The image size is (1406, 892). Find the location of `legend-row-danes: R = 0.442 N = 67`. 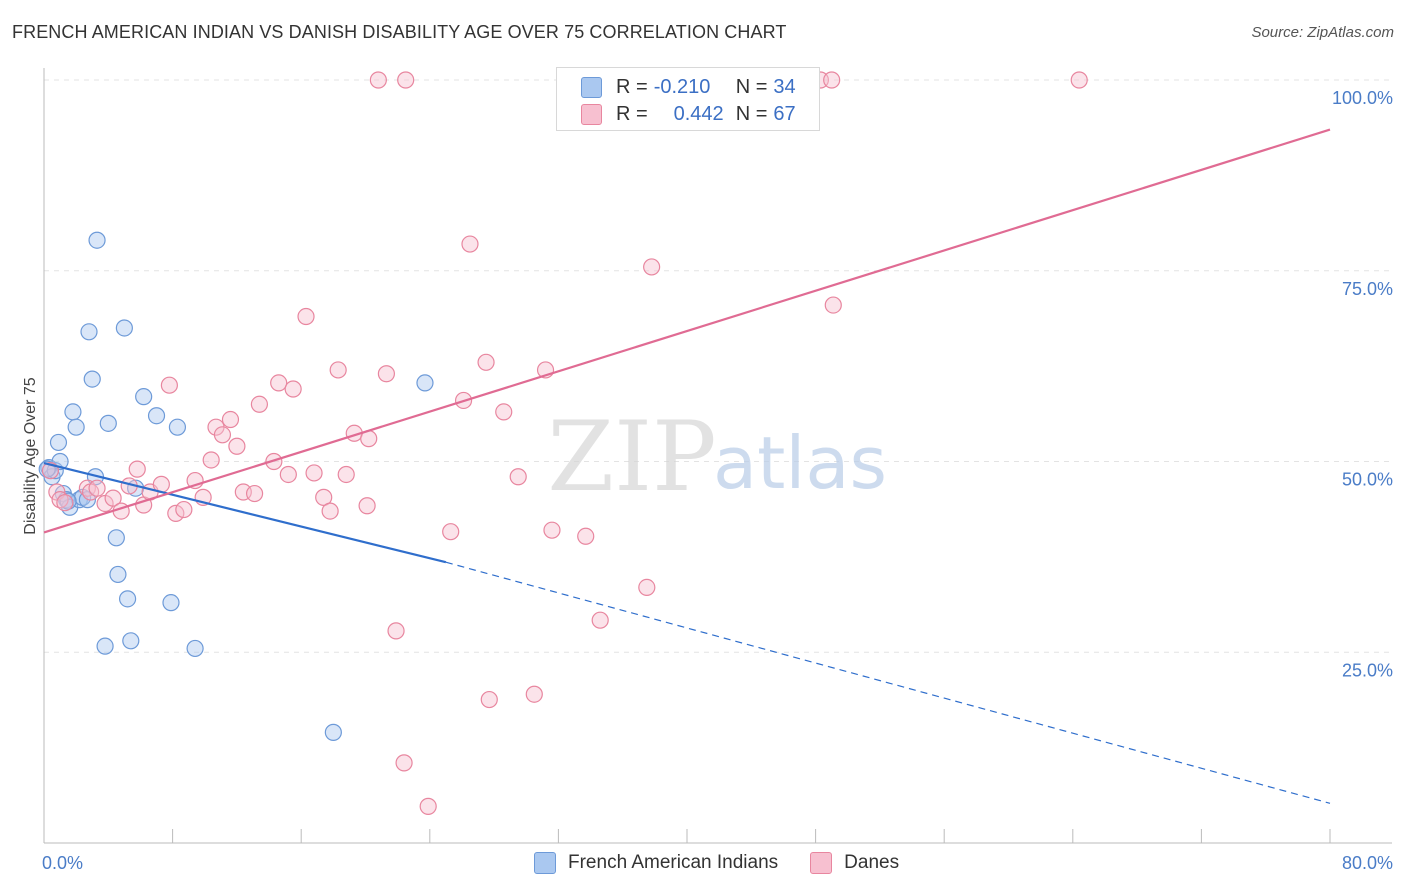

legend-row-danes: R = 0.442 N = 67 is located at coordinates (688, 114).